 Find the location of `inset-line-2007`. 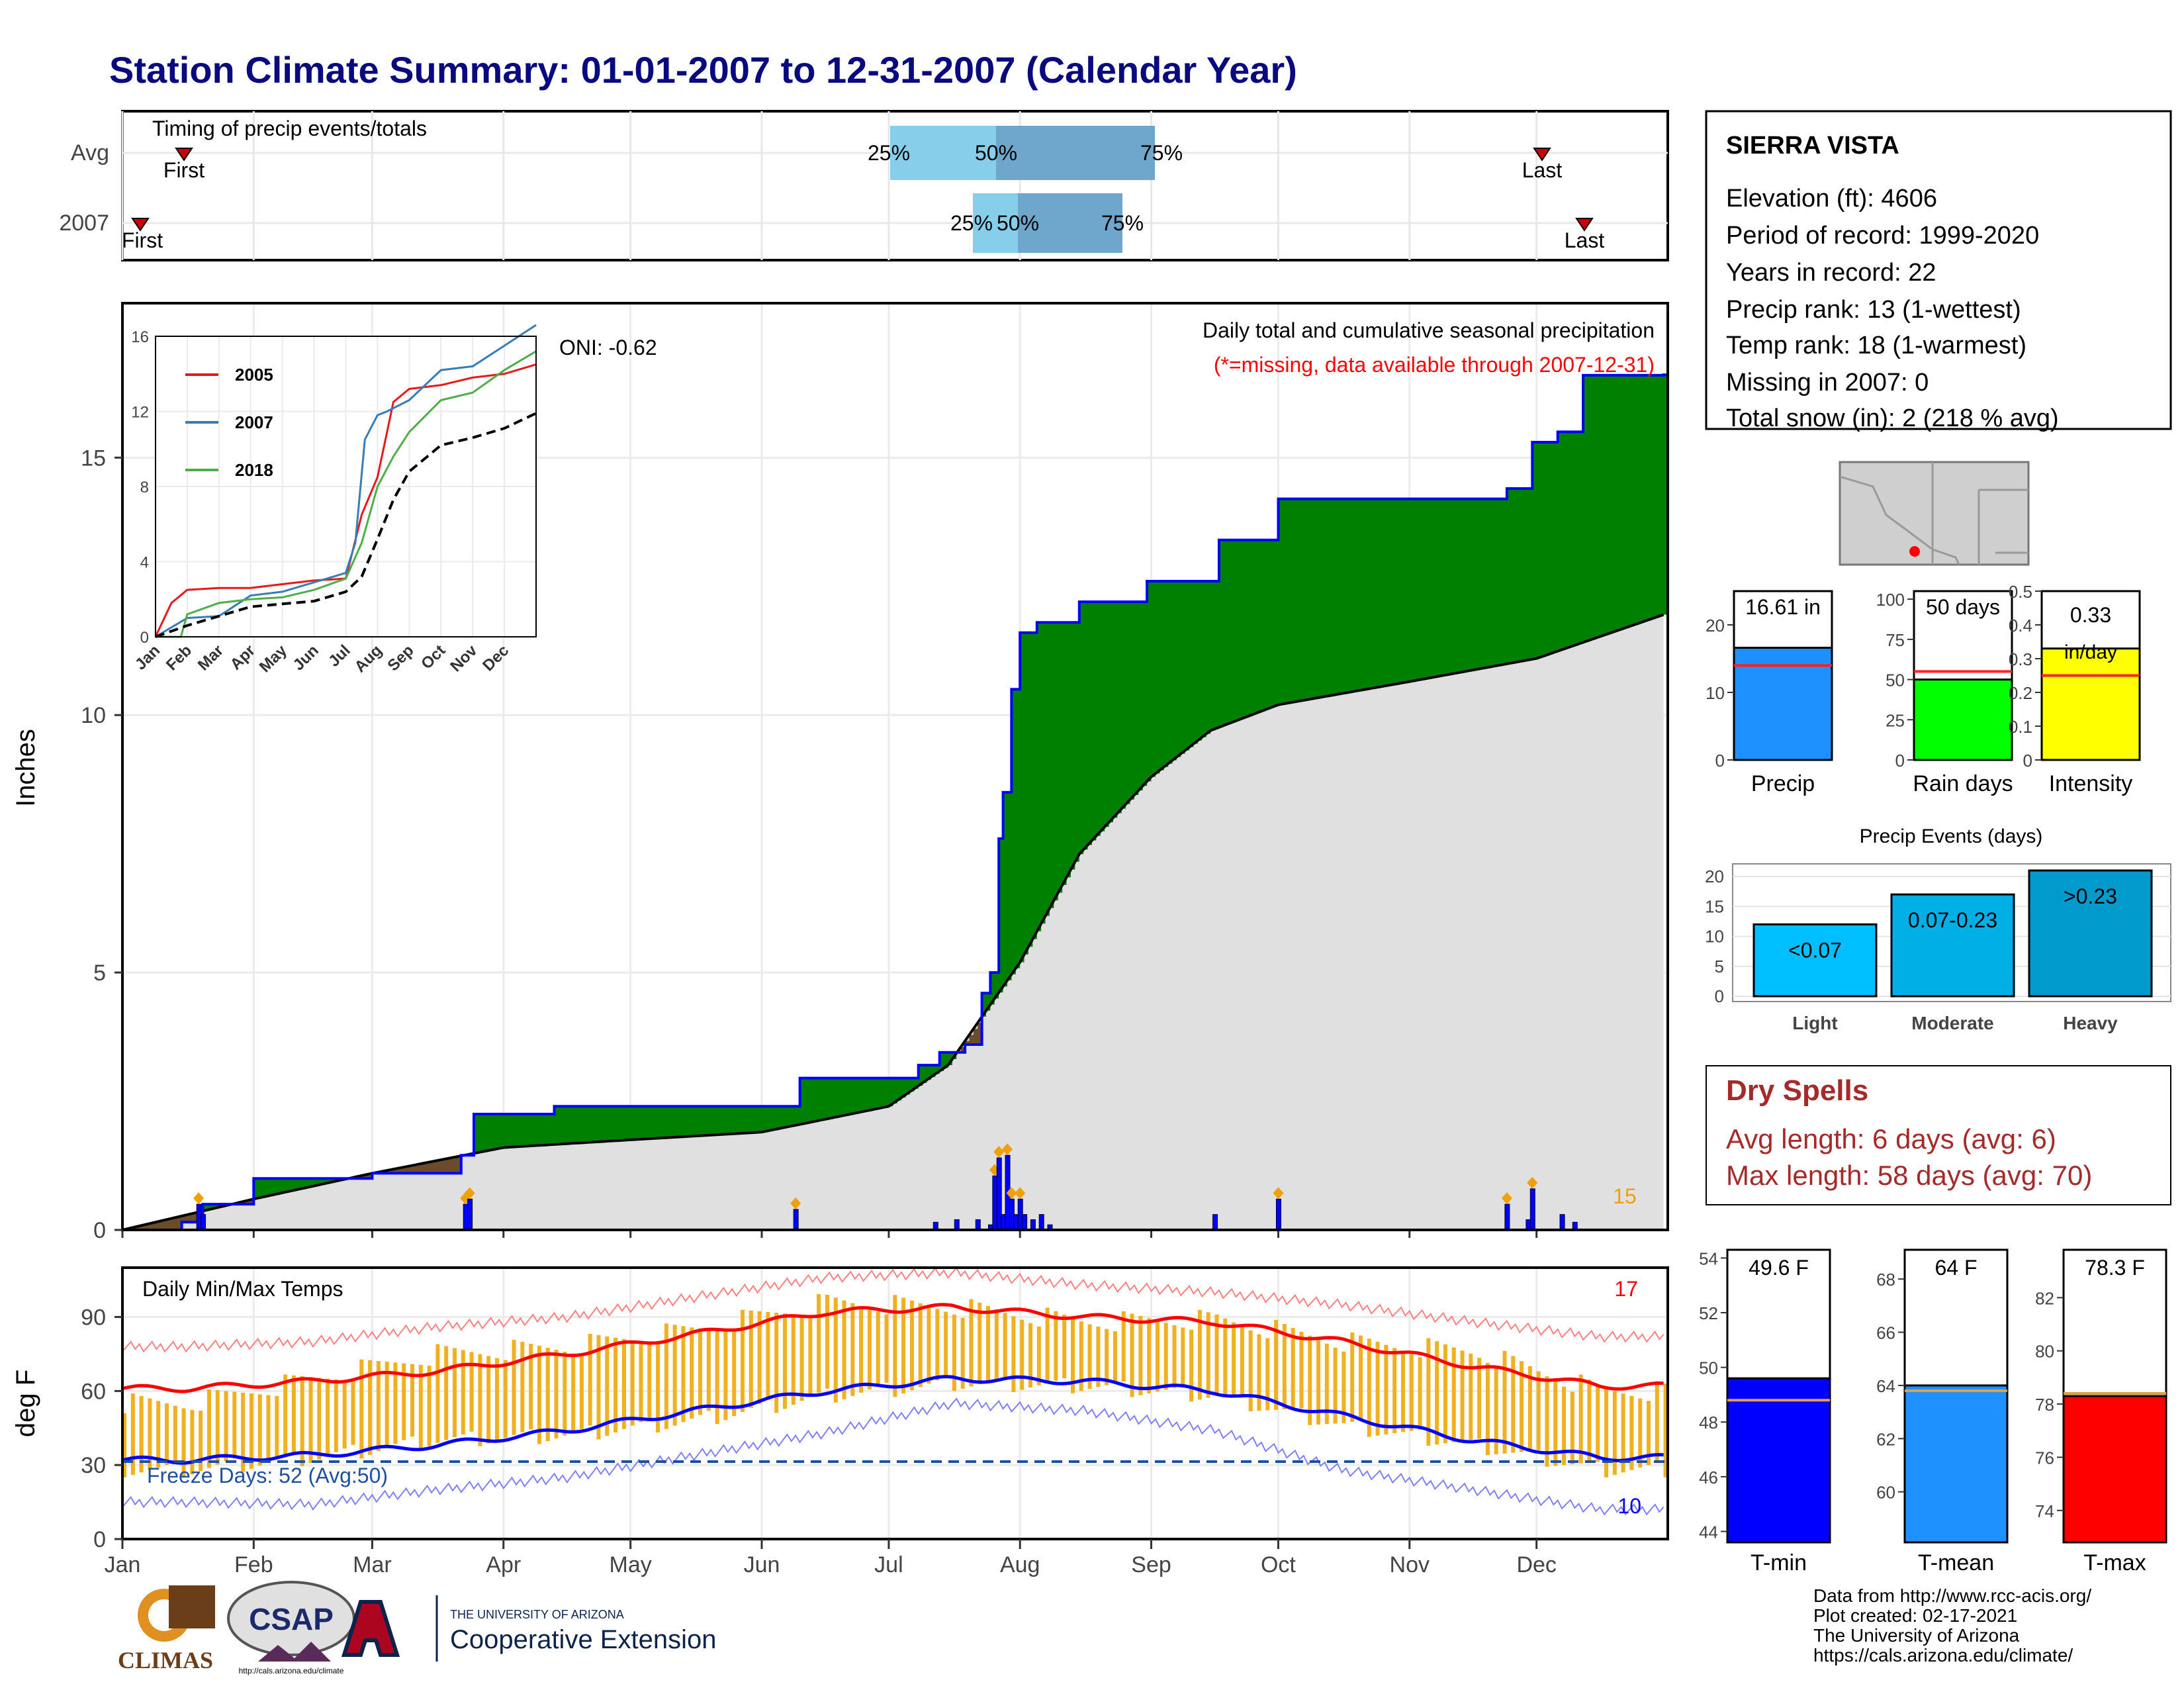

inset-line-2007 is located at coordinates (346, 481).